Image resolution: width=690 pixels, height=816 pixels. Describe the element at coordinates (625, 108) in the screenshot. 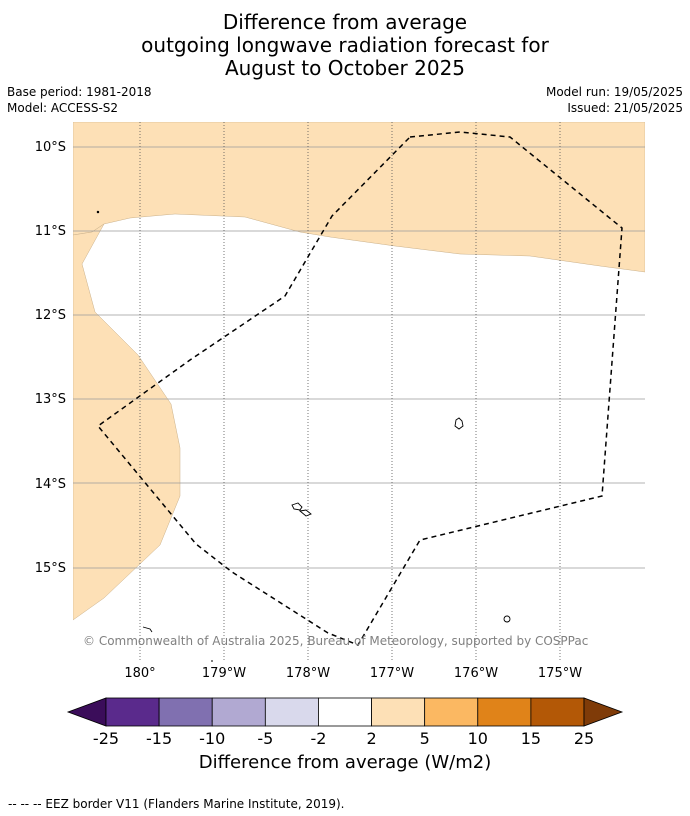

I see `issued-date: Issued: 21/05/2025` at that location.